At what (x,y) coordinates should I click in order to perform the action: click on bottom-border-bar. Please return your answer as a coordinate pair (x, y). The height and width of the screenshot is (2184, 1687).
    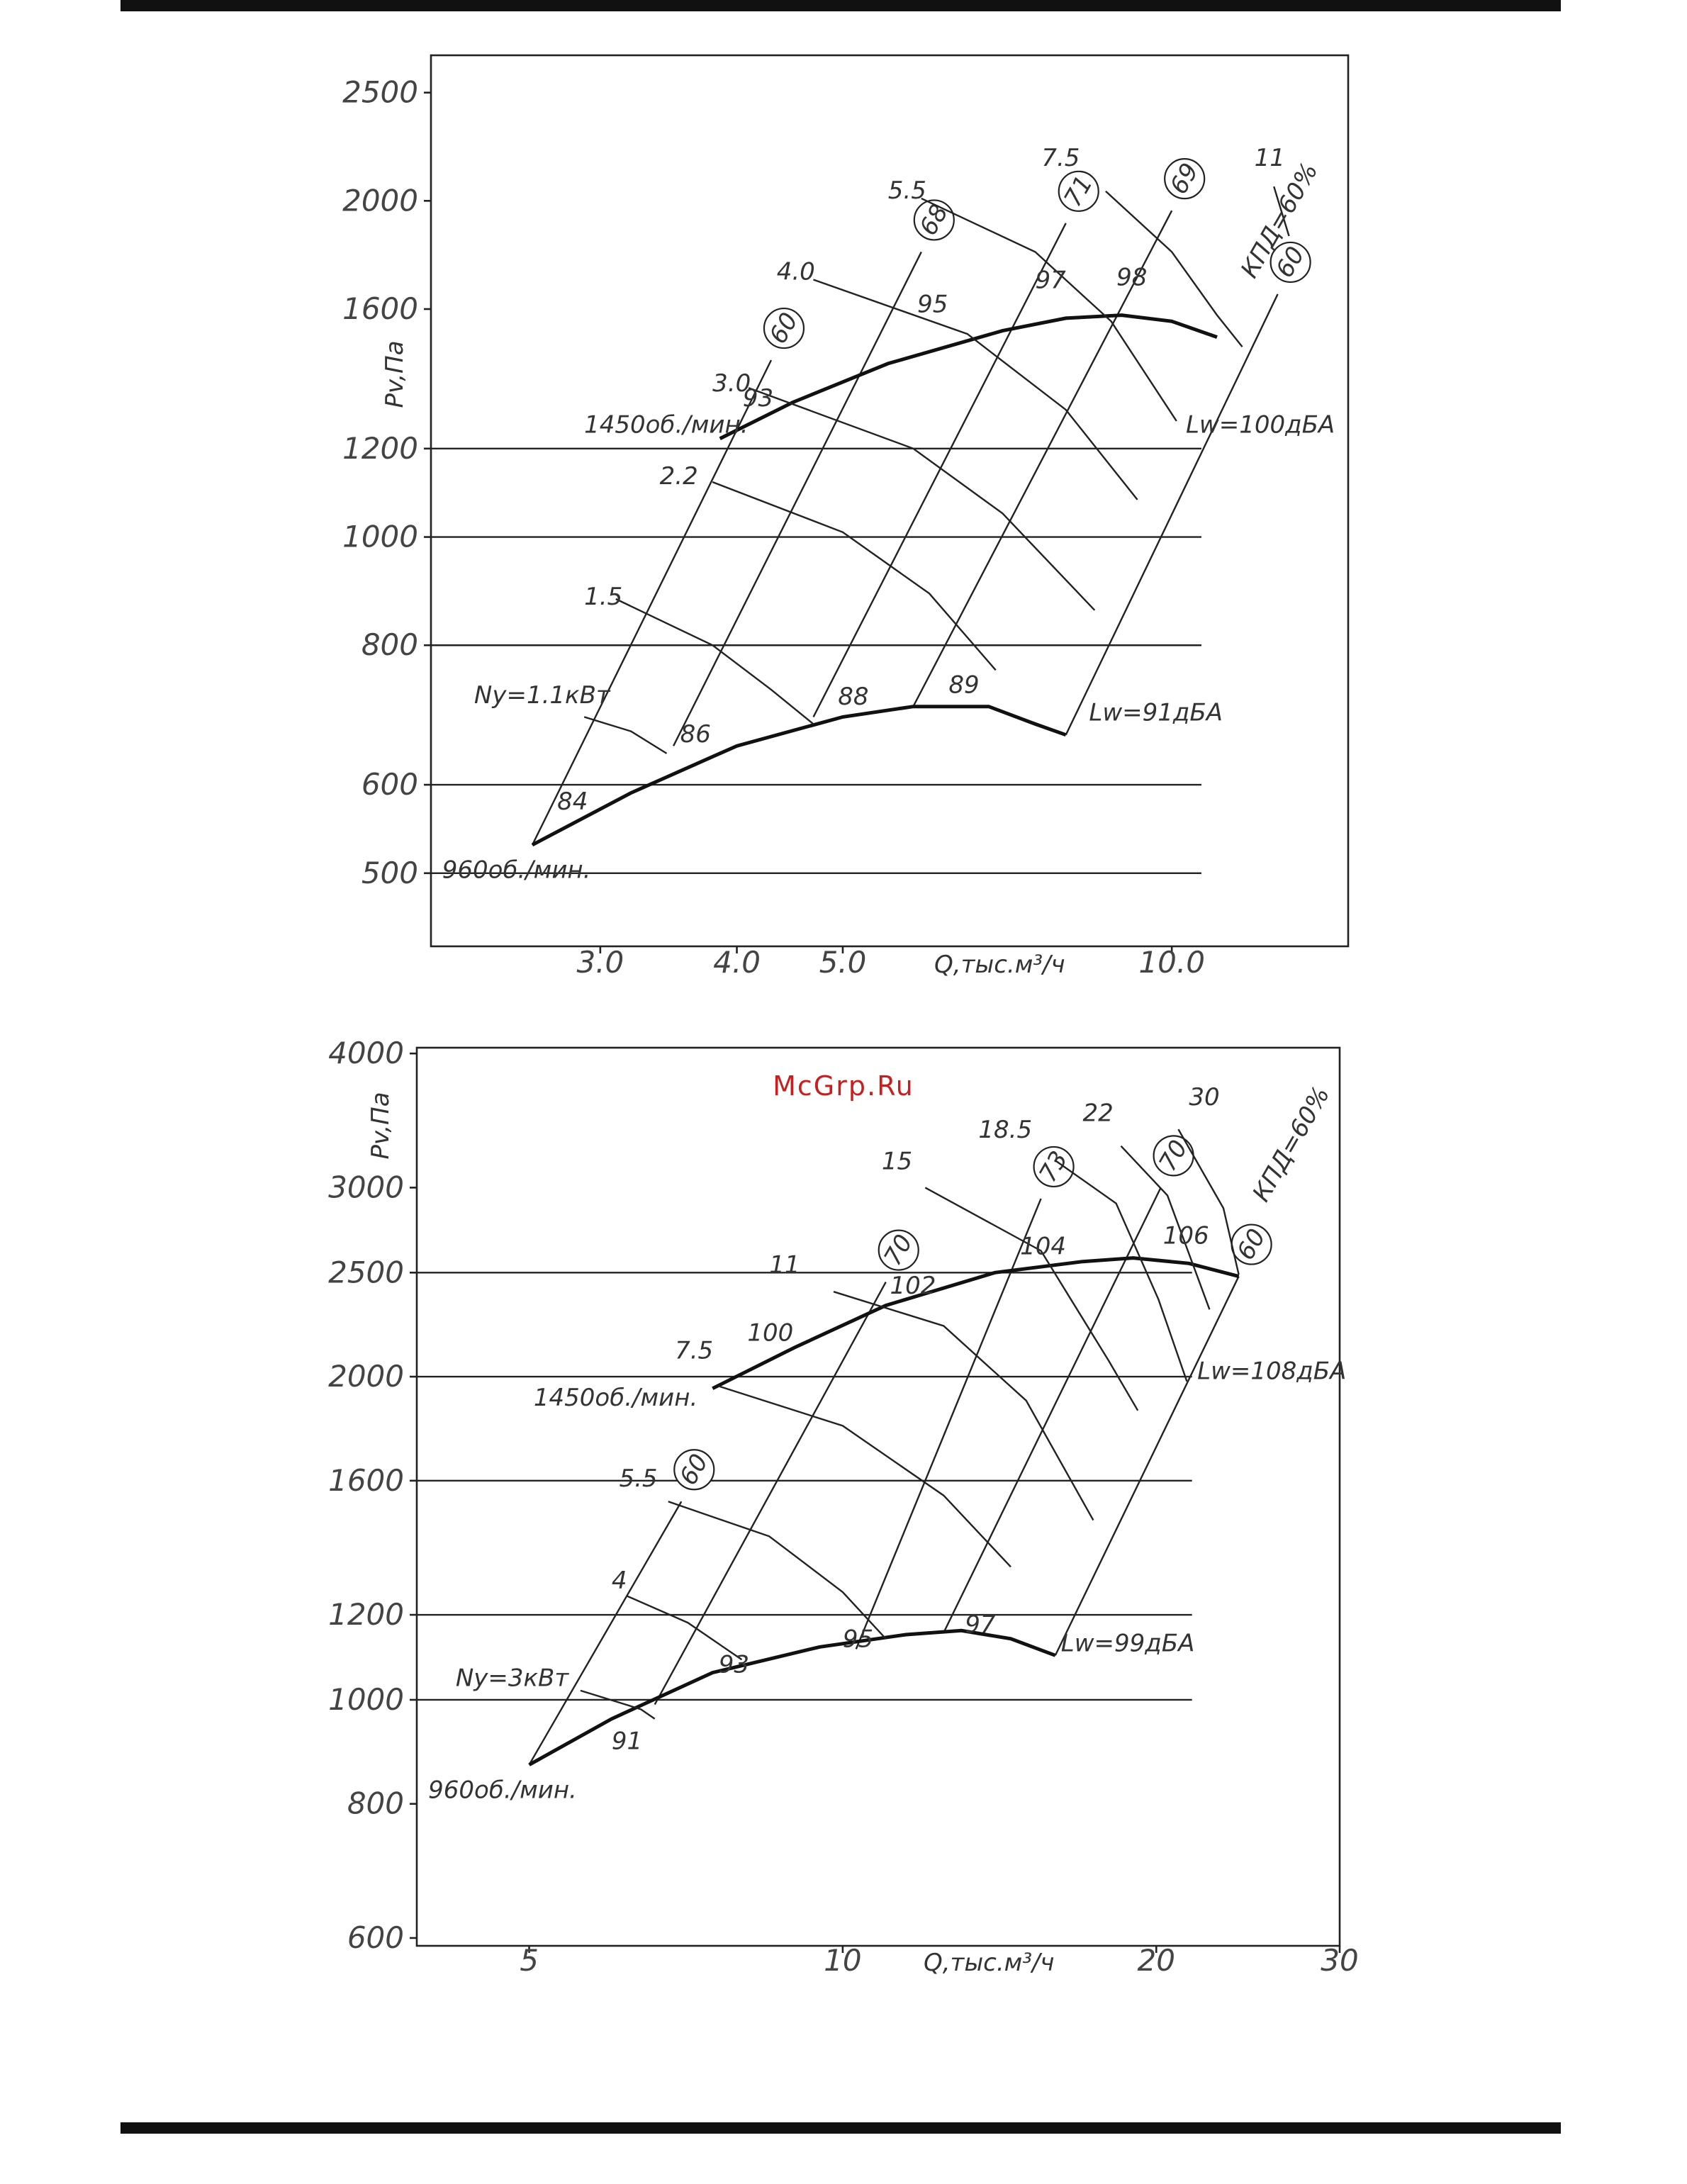
    Looking at the image, I should click on (841, 2128).